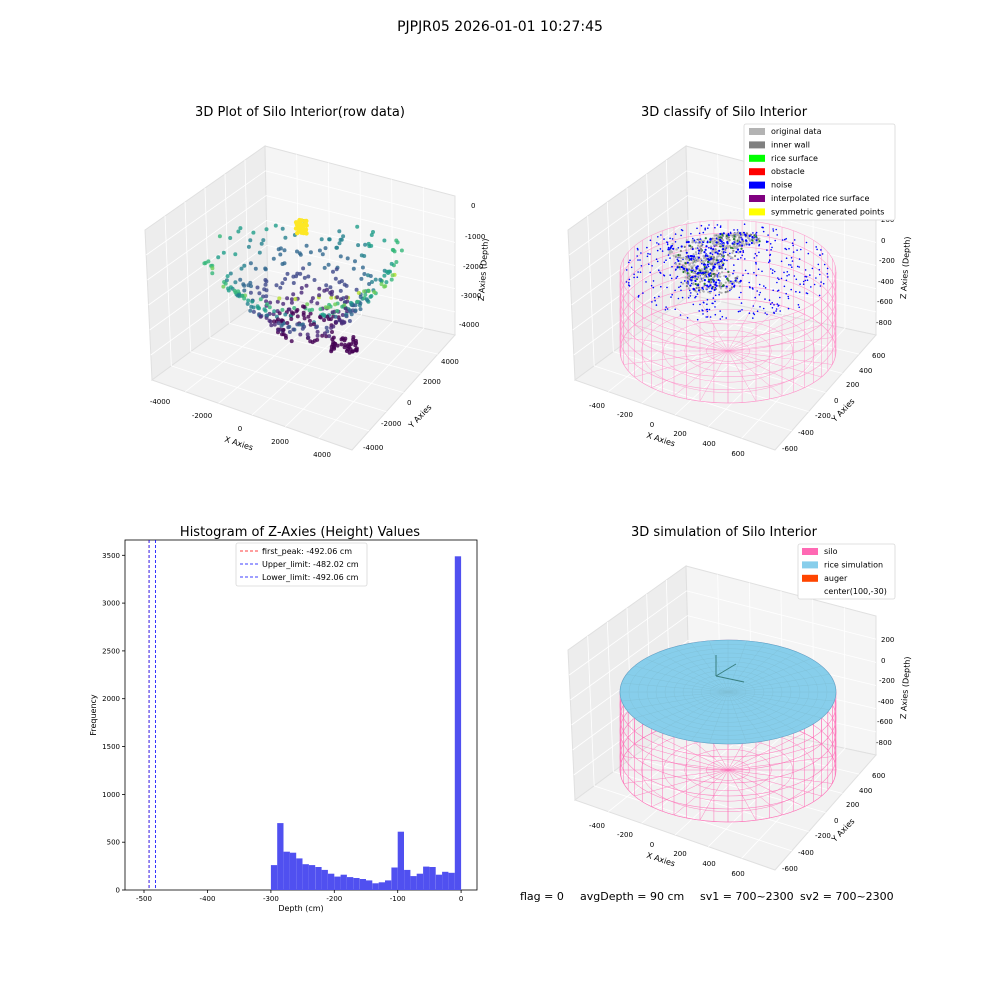 Image resolution: width=1000 pixels, height=1000 pixels. I want to click on histogram-x-tick-label: 0, so click(461, 899).